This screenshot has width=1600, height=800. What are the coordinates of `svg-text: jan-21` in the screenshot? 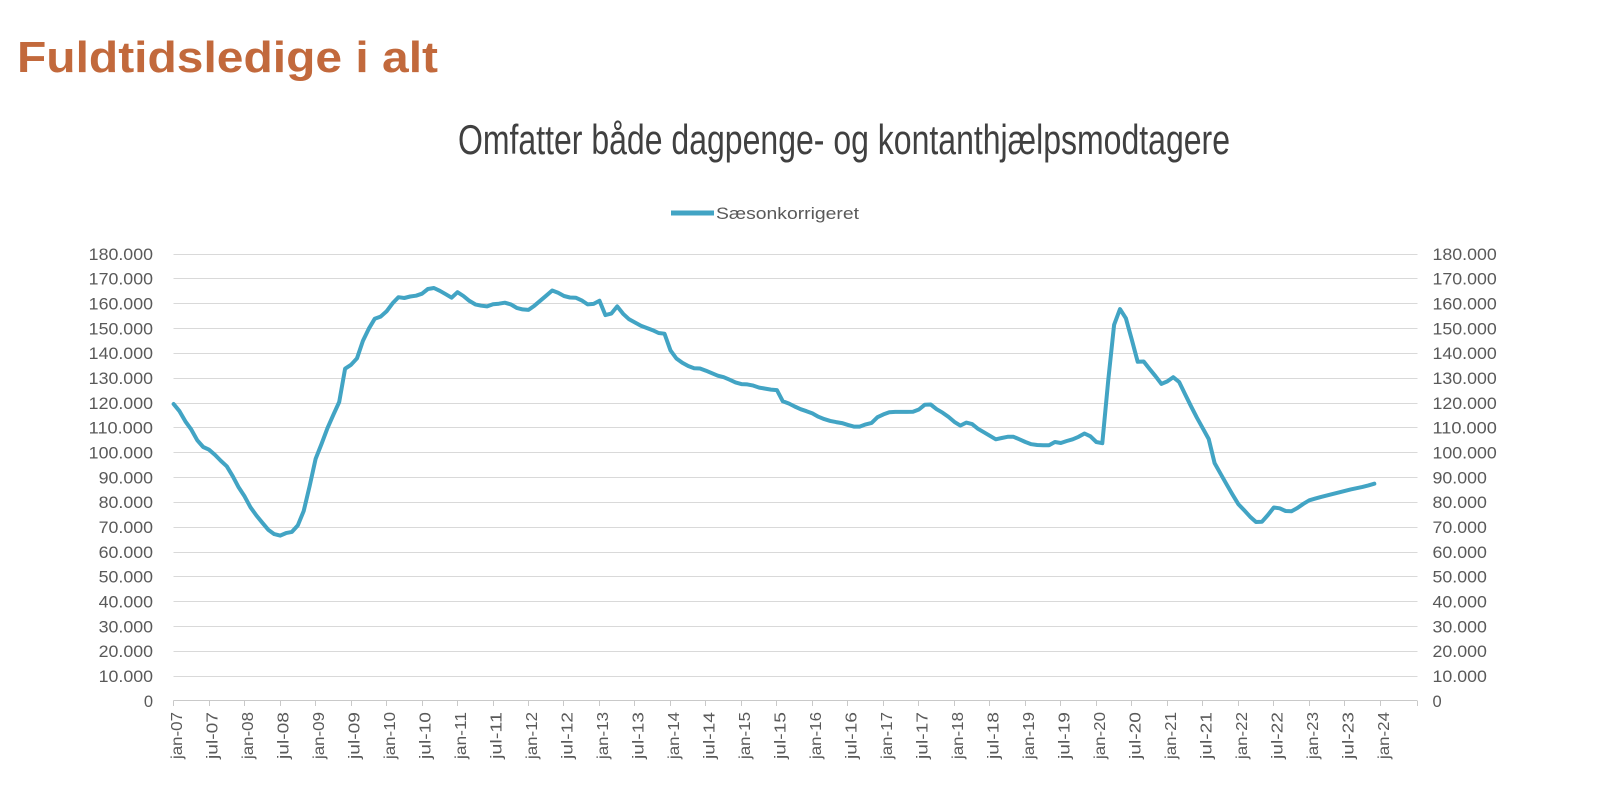 It's located at (1171, 736).